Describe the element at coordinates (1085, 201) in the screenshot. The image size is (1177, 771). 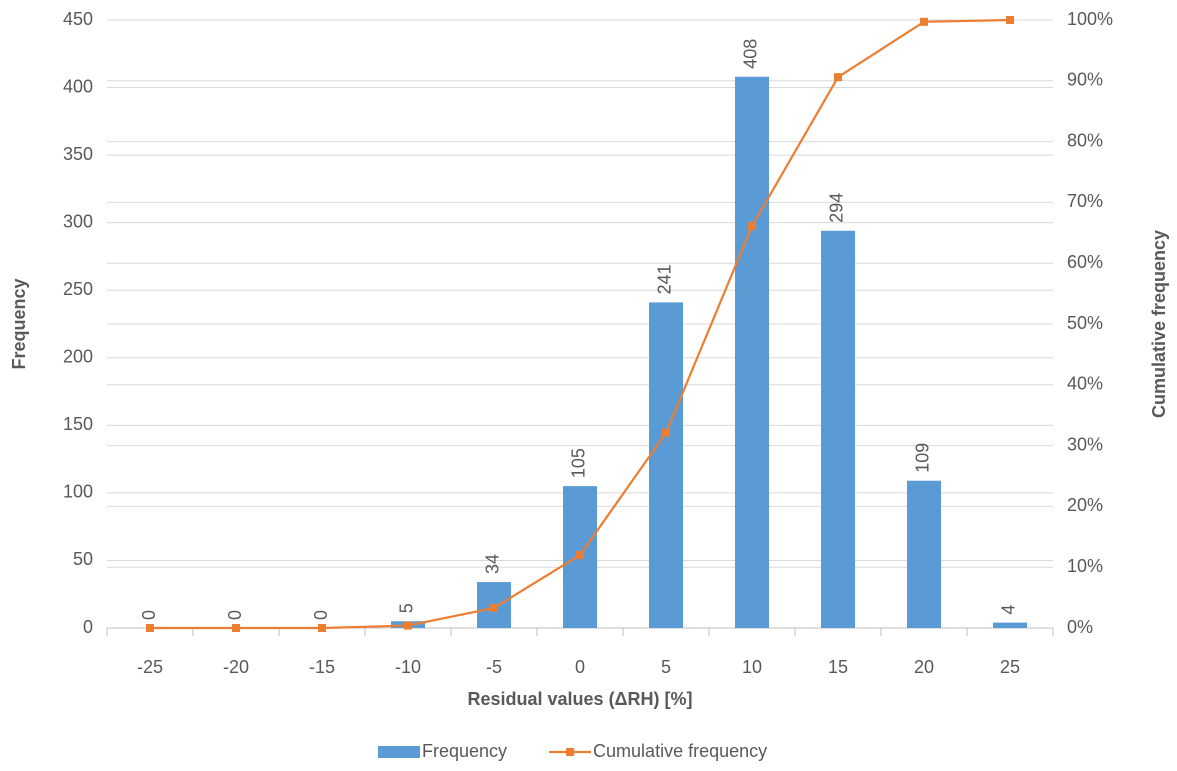
I see `y2-tick-label: 70%` at that location.